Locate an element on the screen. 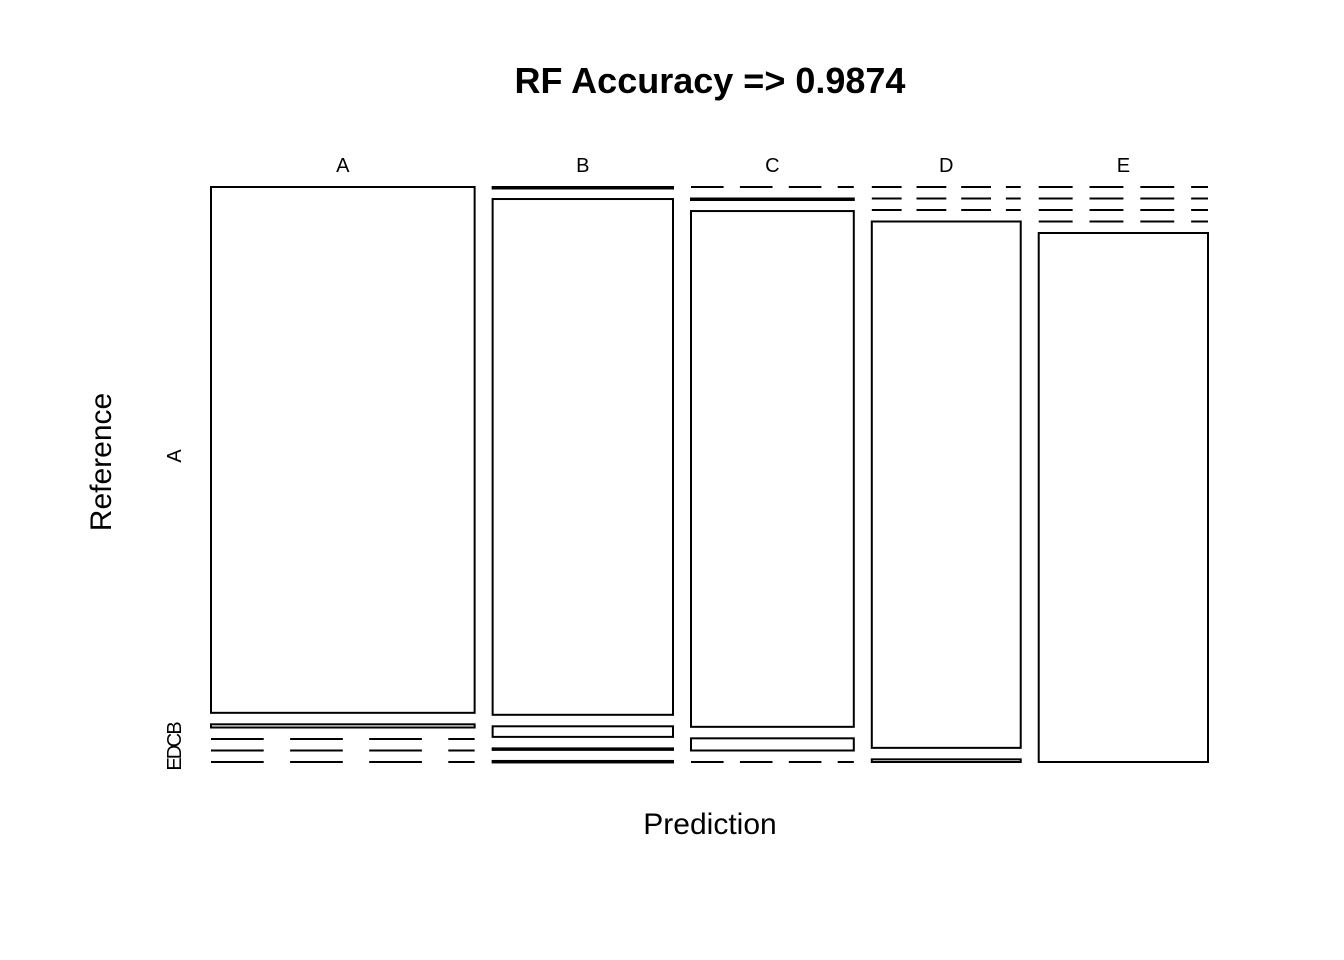 This screenshot has height=960, width=1344. cell-b-e is located at coordinates (582, 761).